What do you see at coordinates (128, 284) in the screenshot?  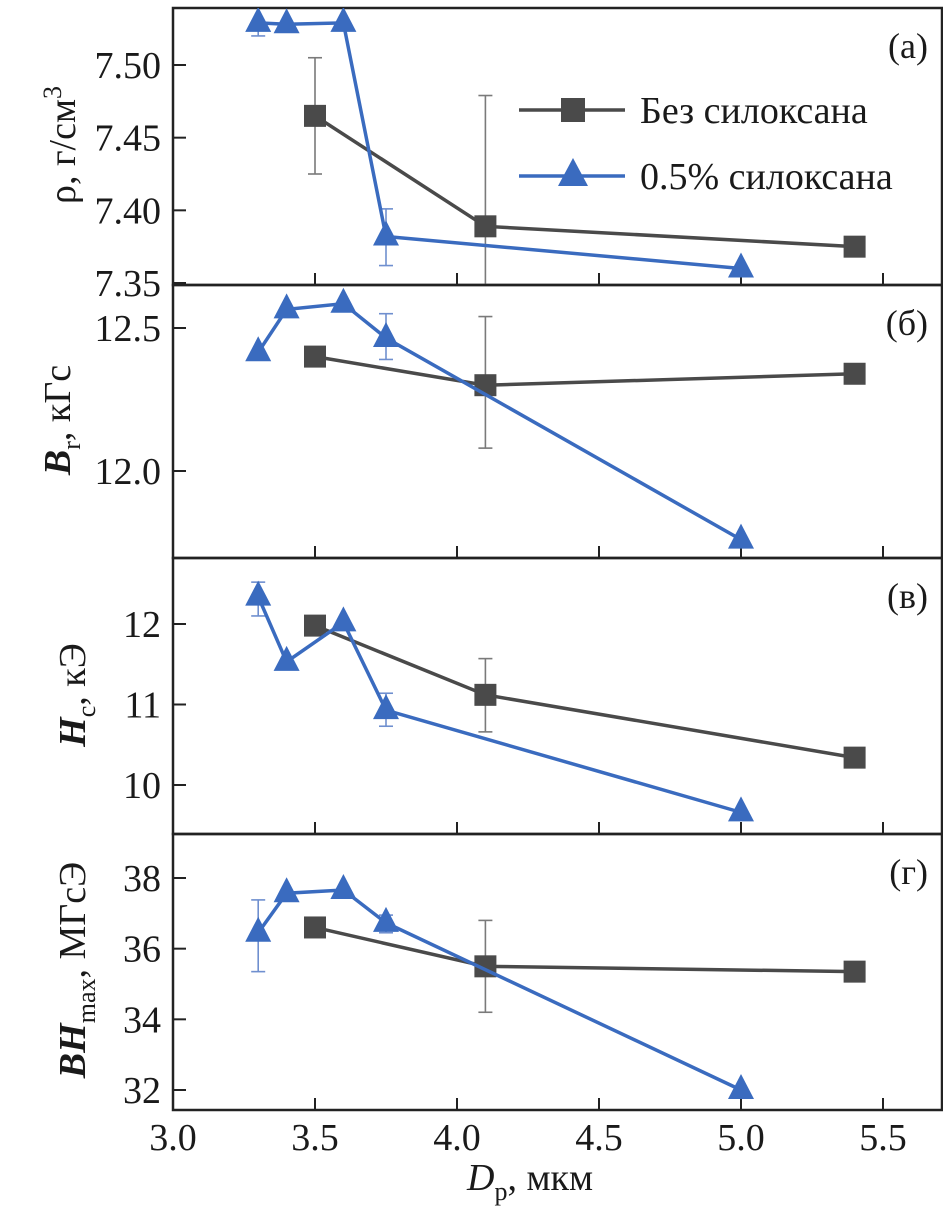 I see `y-tick-label: 7.35` at bounding box center [128, 284].